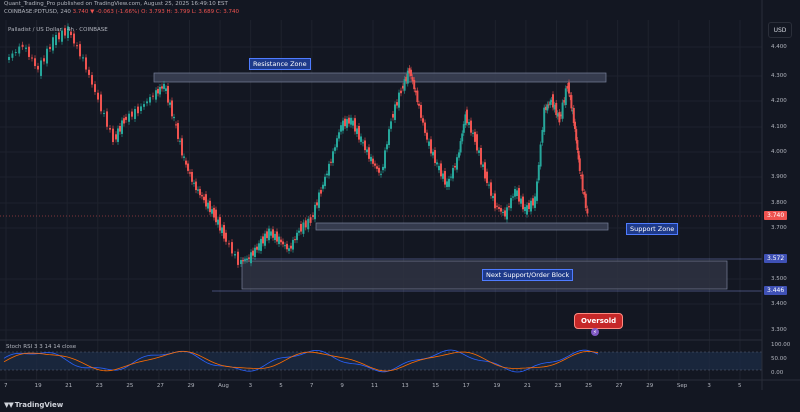 The width and height of the screenshot is (800, 412). Describe the element at coordinates (380, 77) in the screenshot. I see `resistance-zone-box` at that location.